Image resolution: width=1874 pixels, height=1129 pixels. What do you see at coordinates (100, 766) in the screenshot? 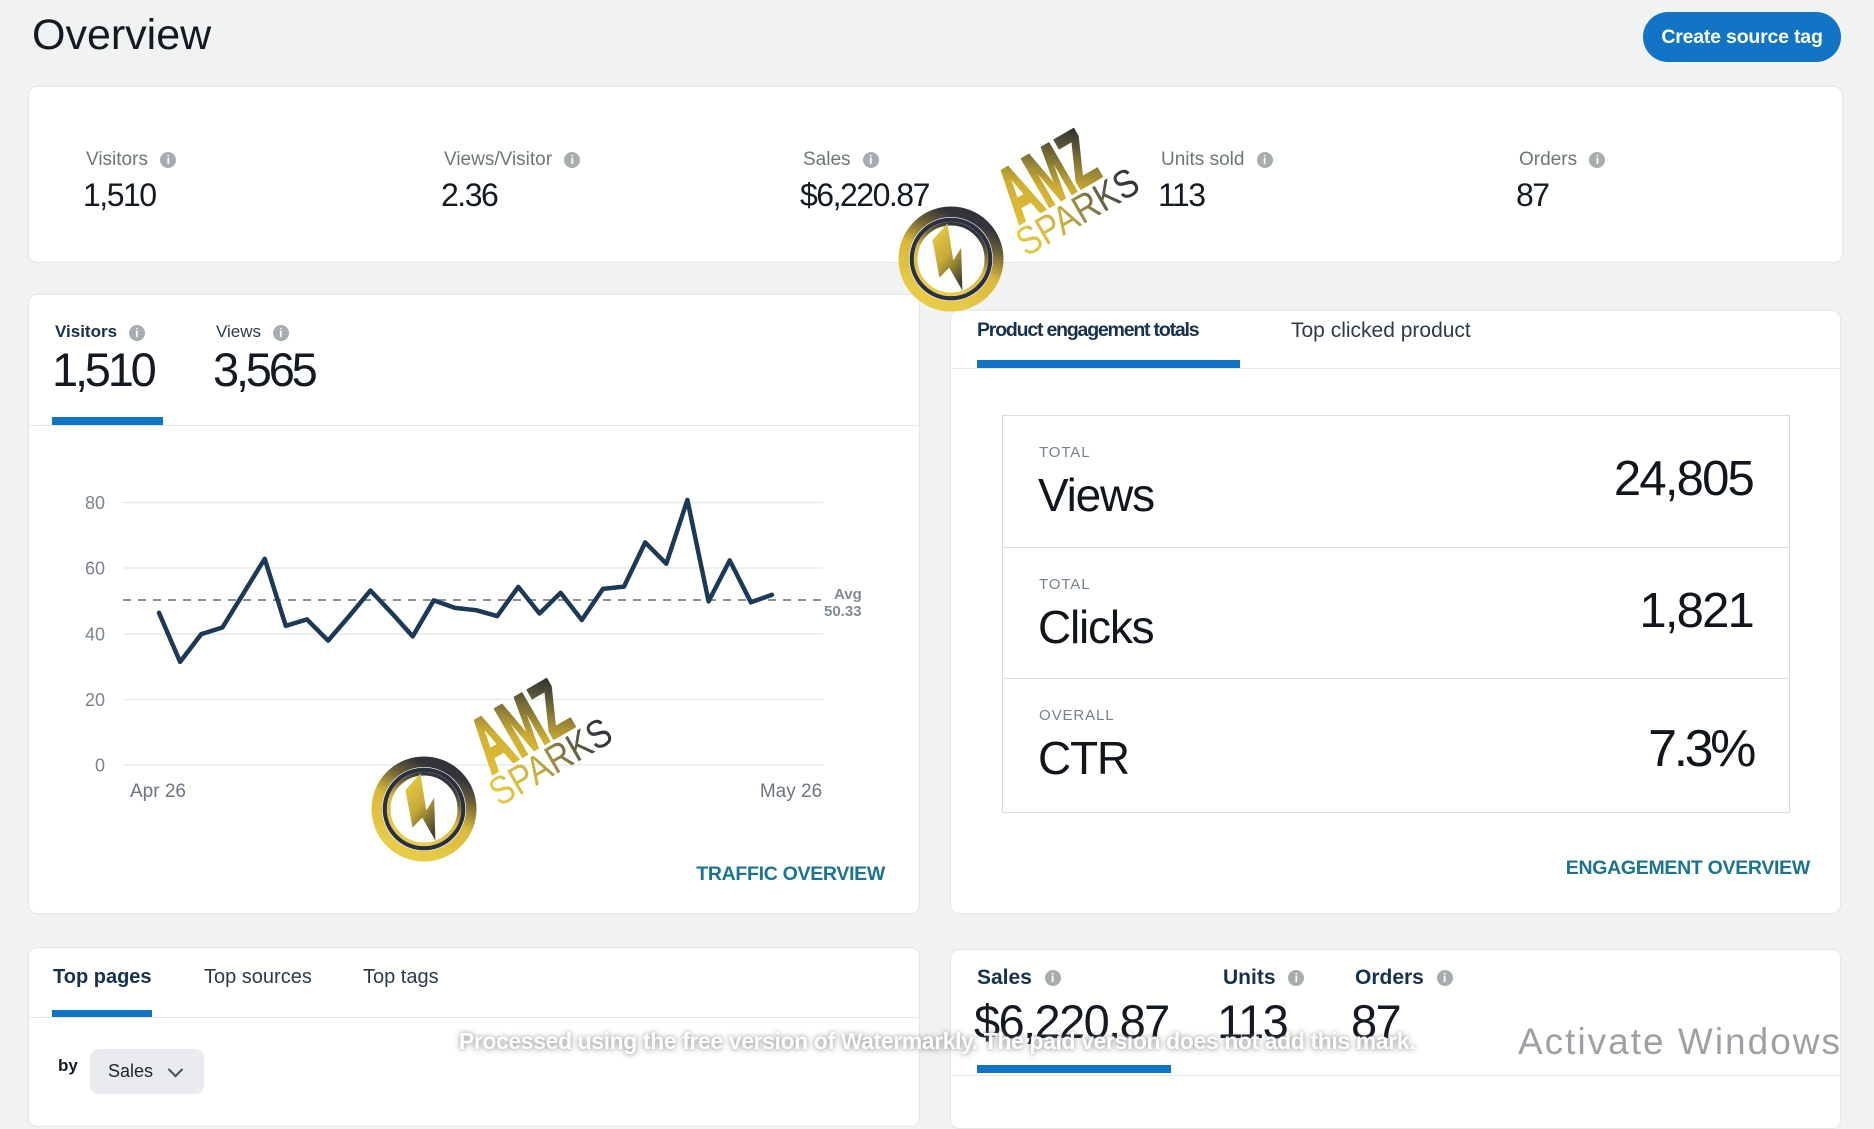
I see `svg-text: 0` at bounding box center [100, 766].